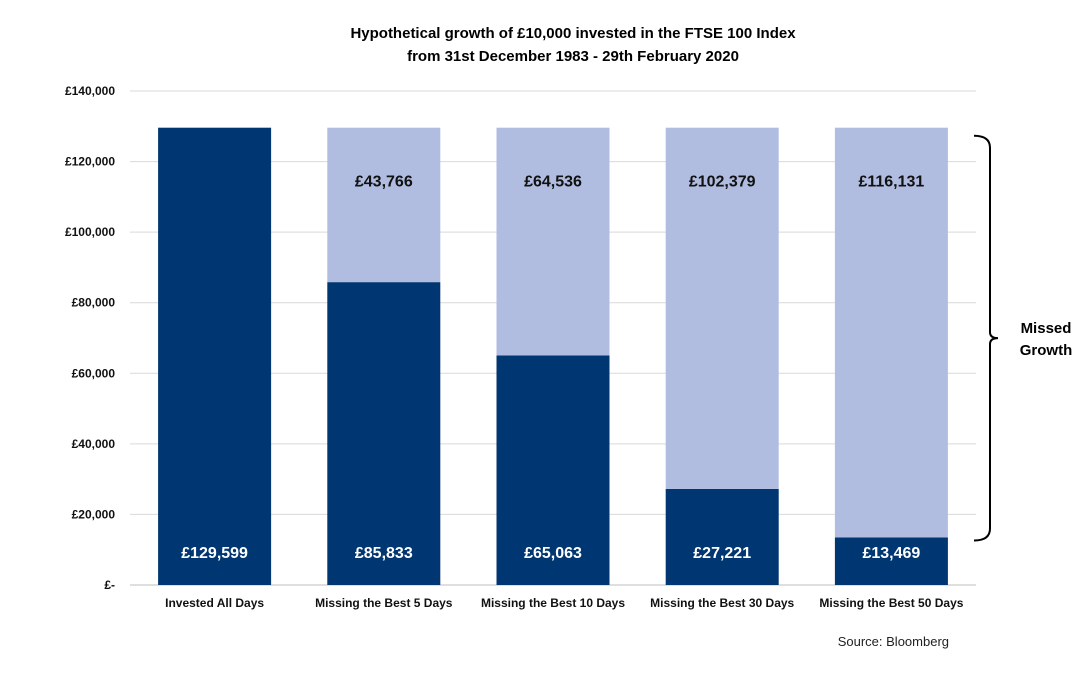 The image size is (1084, 675). Describe the element at coordinates (90, 162) in the screenshot. I see `y-tick-label: £120,000` at that location.